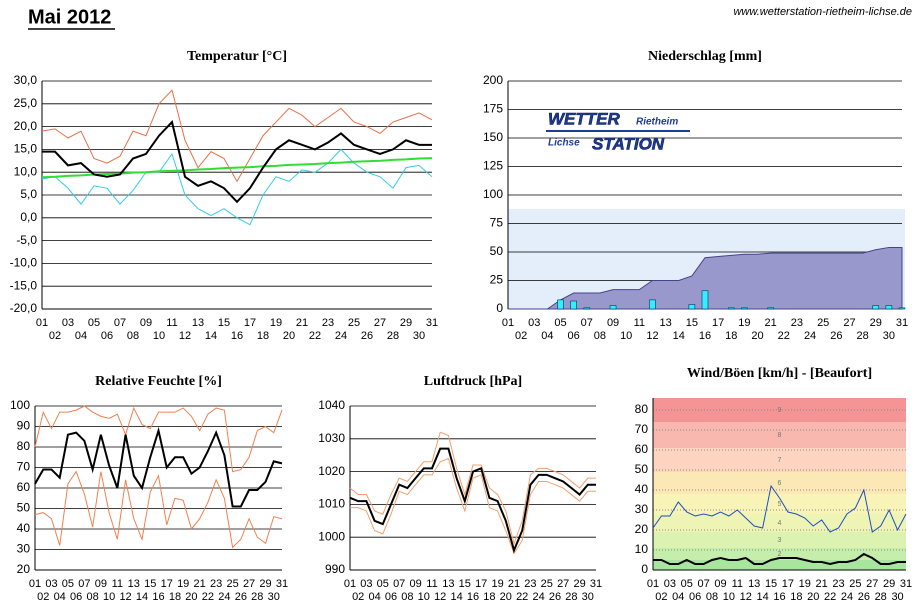 This screenshot has height=612, width=920. I want to click on x-tick-label: 04, so click(547, 336).